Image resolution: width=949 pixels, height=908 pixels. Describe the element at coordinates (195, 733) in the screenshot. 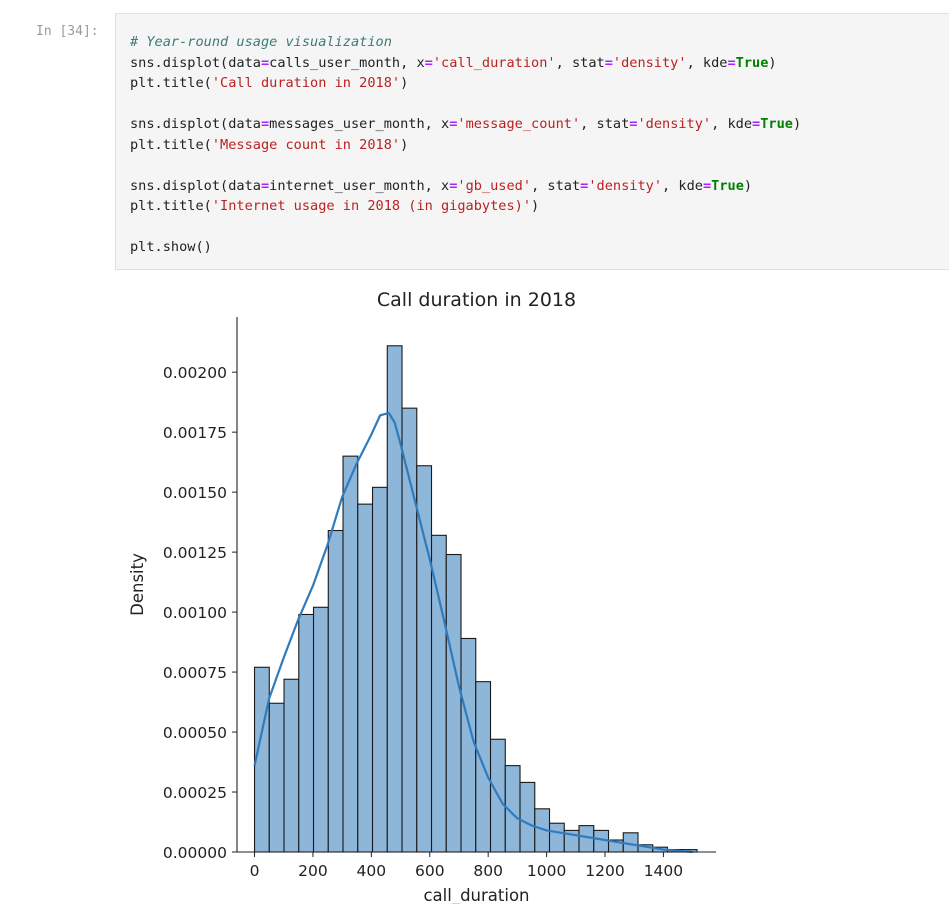

I see `y-tick-label: 0.00050` at that location.